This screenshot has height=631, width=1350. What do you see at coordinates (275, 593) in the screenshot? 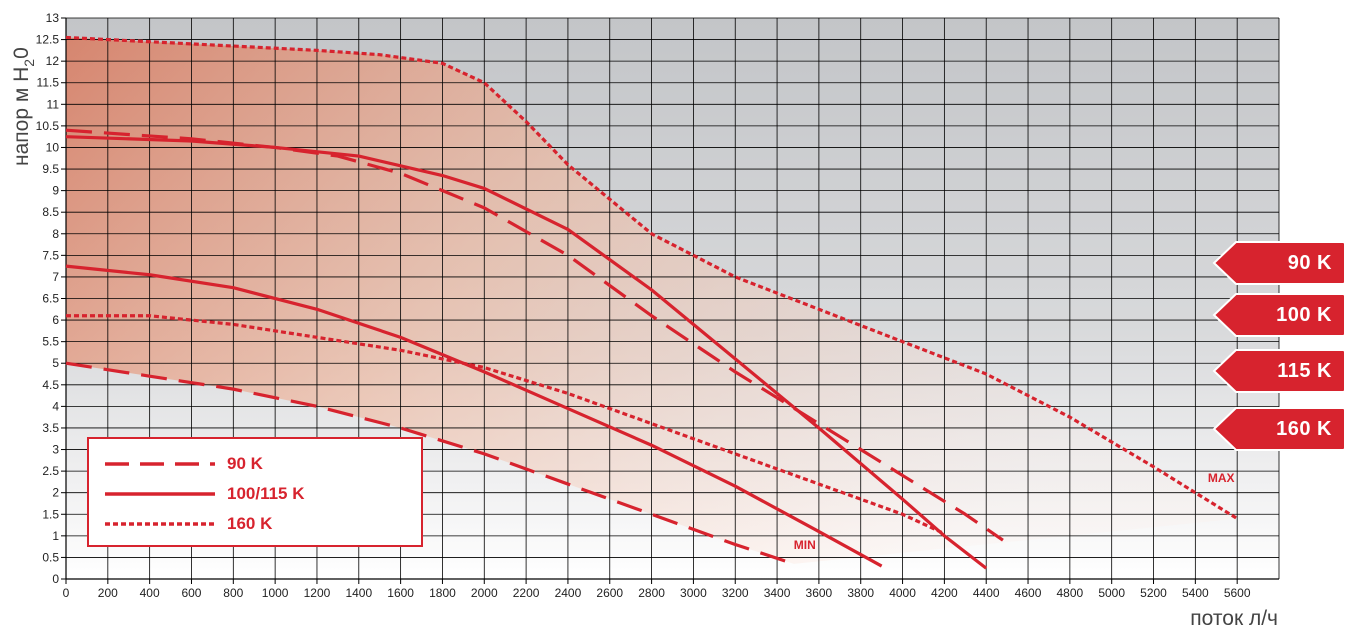
I see `x-tick-label: 1000` at bounding box center [275, 593].